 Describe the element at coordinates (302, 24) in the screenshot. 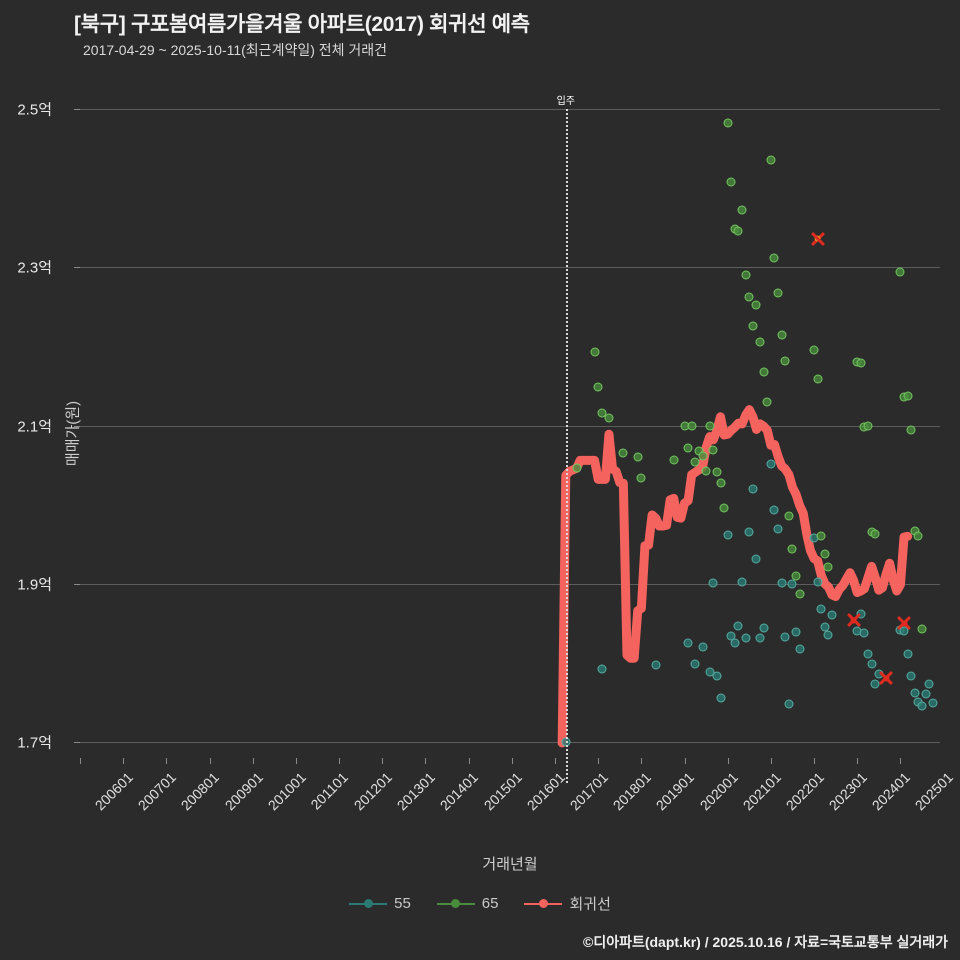

I see `chart-title: [북구] 구포봄여름가을겨울 아파트(2017) 회귀선 예측` at that location.